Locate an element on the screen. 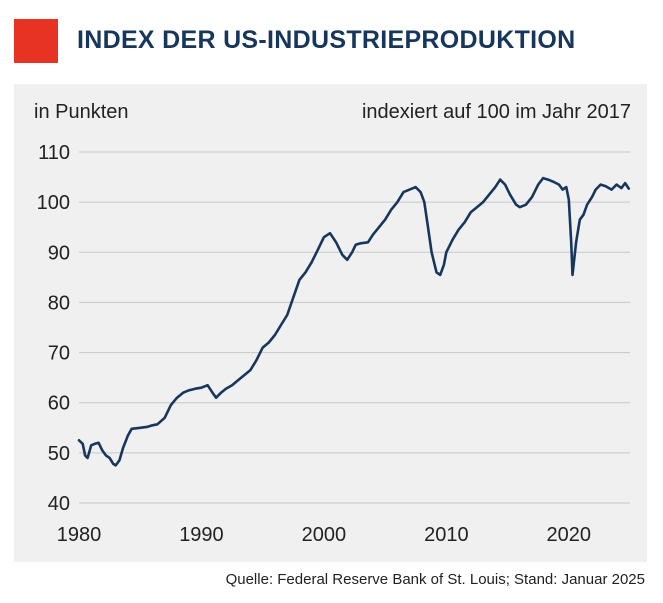 Image resolution: width=663 pixels, height=603 pixels. x-tick-label: 2000 is located at coordinates (324, 535).